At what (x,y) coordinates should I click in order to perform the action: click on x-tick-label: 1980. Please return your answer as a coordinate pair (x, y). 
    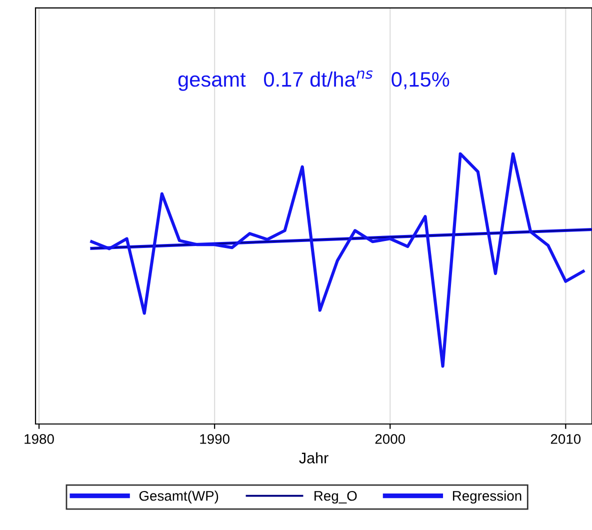
    Looking at the image, I should click on (39, 439).